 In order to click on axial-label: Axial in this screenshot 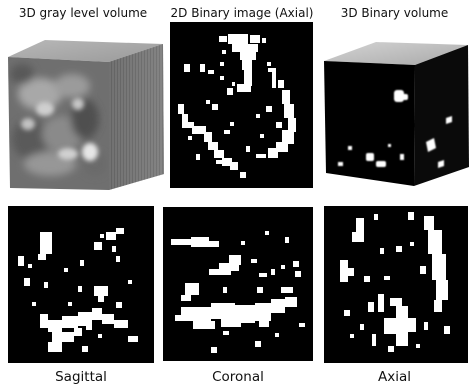, I will do `click(394, 377)`.